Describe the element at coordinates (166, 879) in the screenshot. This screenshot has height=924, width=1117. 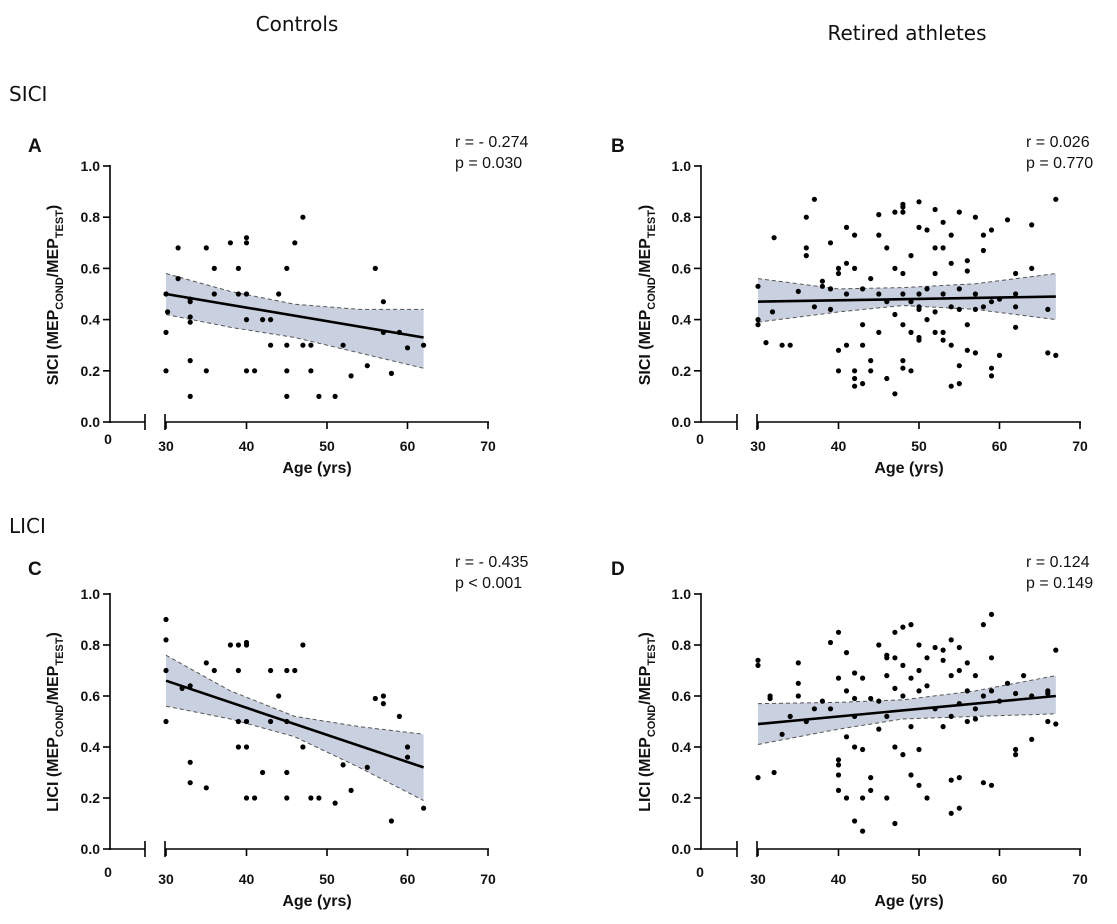
I see `x-tick-label: 30` at that location.